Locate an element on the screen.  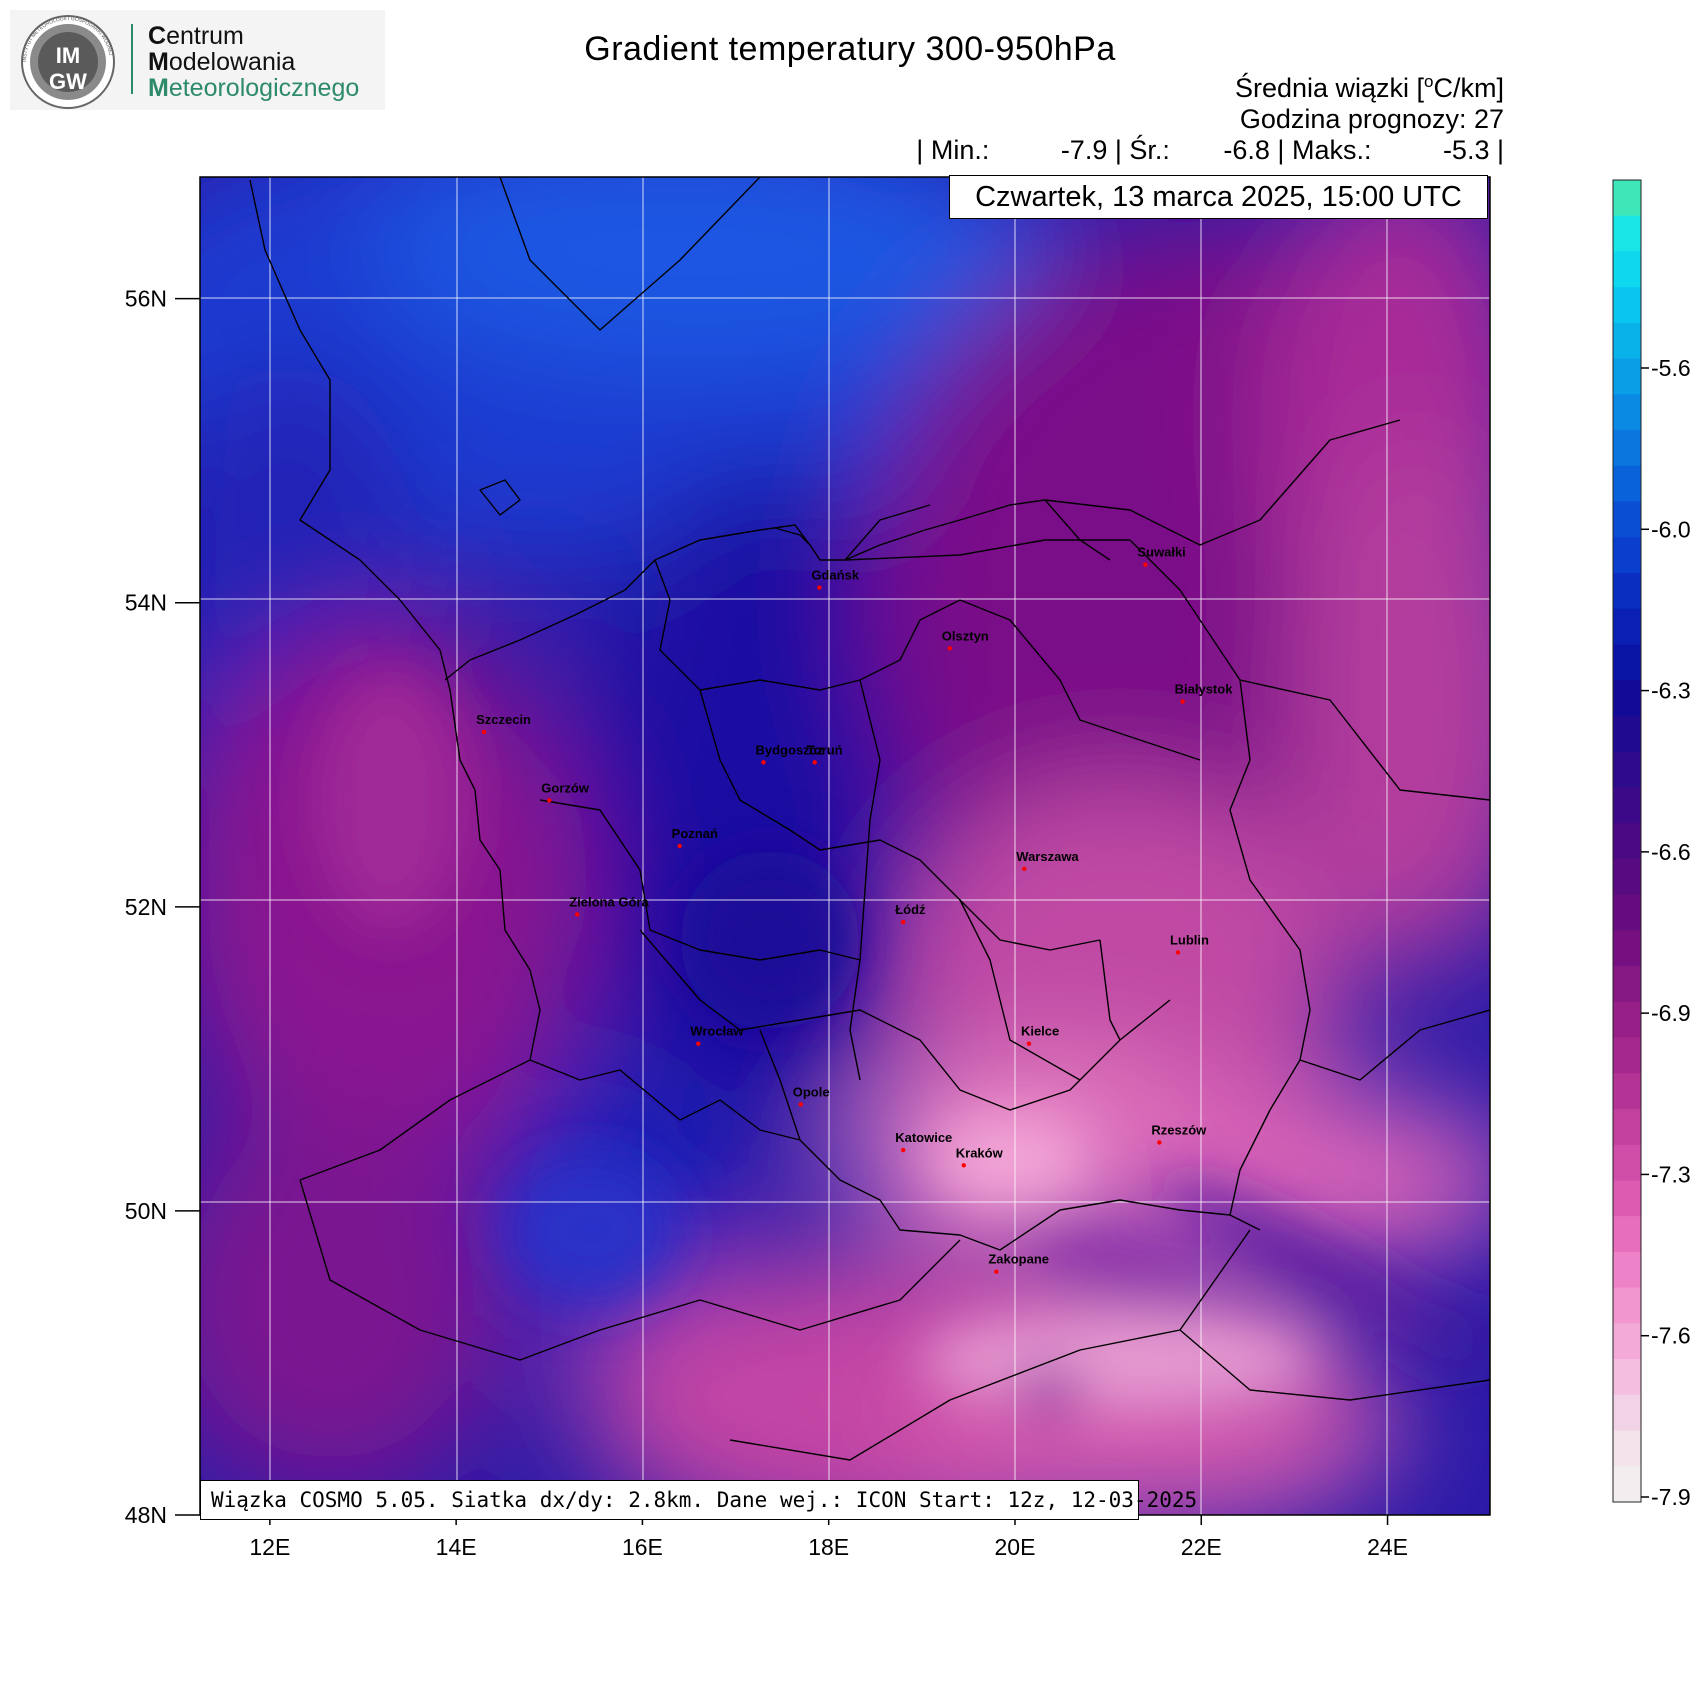
swedish-coast is located at coordinates (630, 254).